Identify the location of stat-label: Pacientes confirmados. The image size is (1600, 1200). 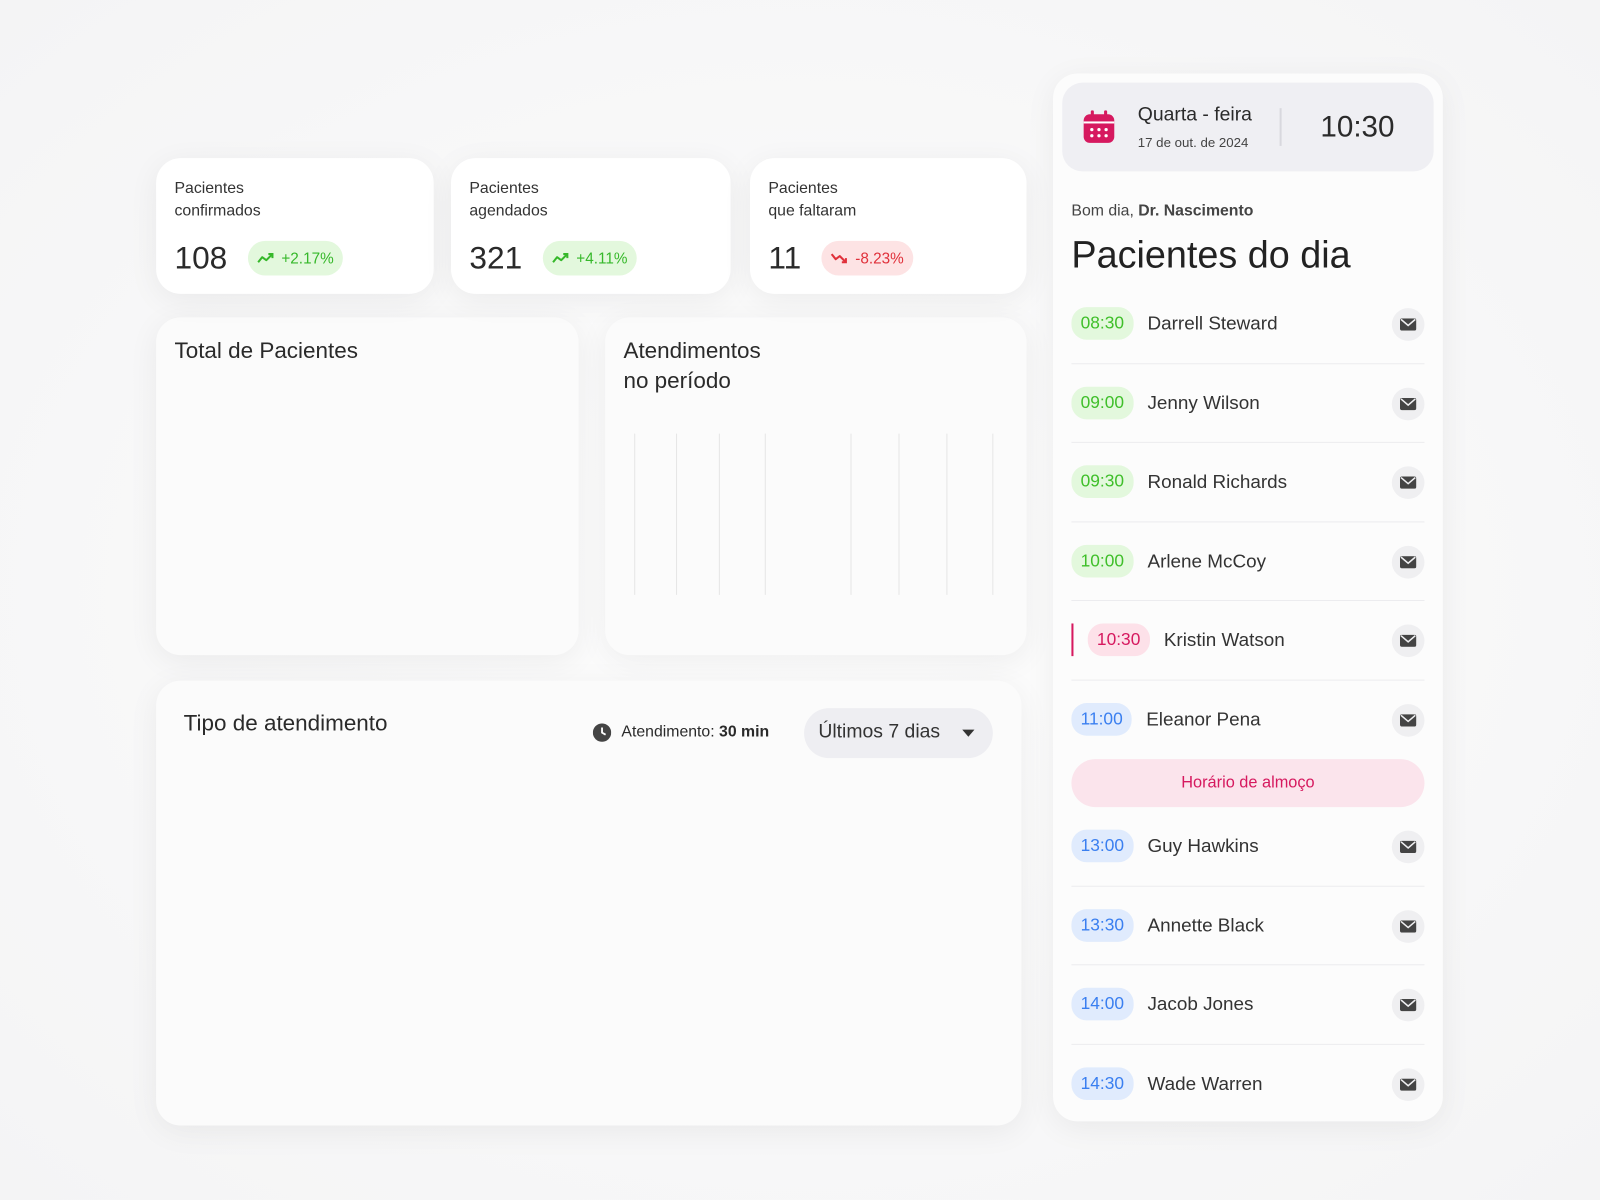
(217, 199).